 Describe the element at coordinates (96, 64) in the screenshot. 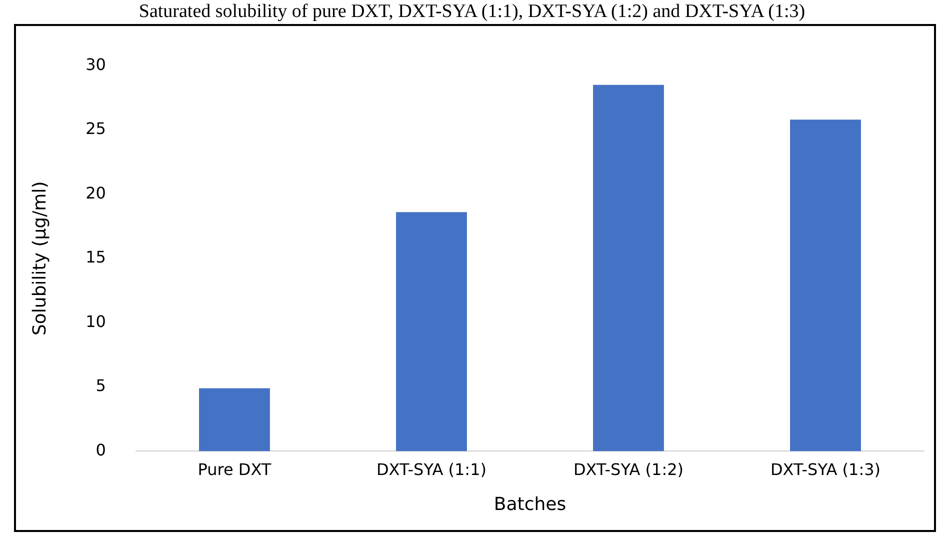

I see `y-tick-label: 30` at that location.